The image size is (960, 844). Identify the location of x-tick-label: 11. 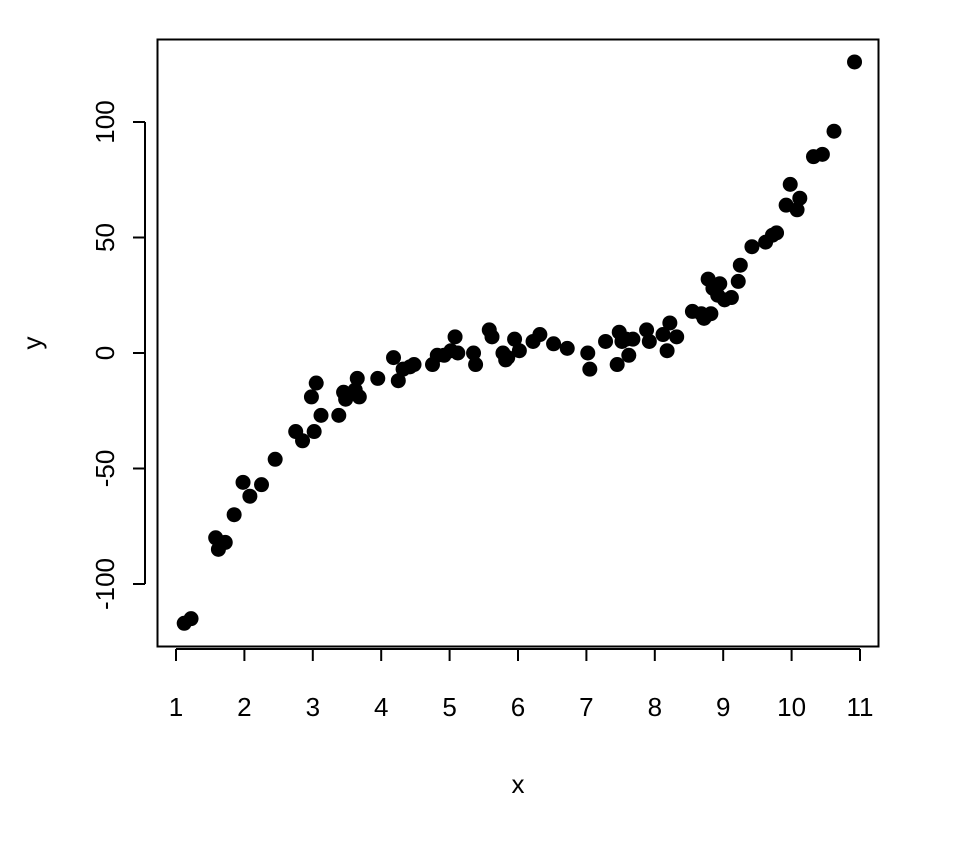
(860, 707).